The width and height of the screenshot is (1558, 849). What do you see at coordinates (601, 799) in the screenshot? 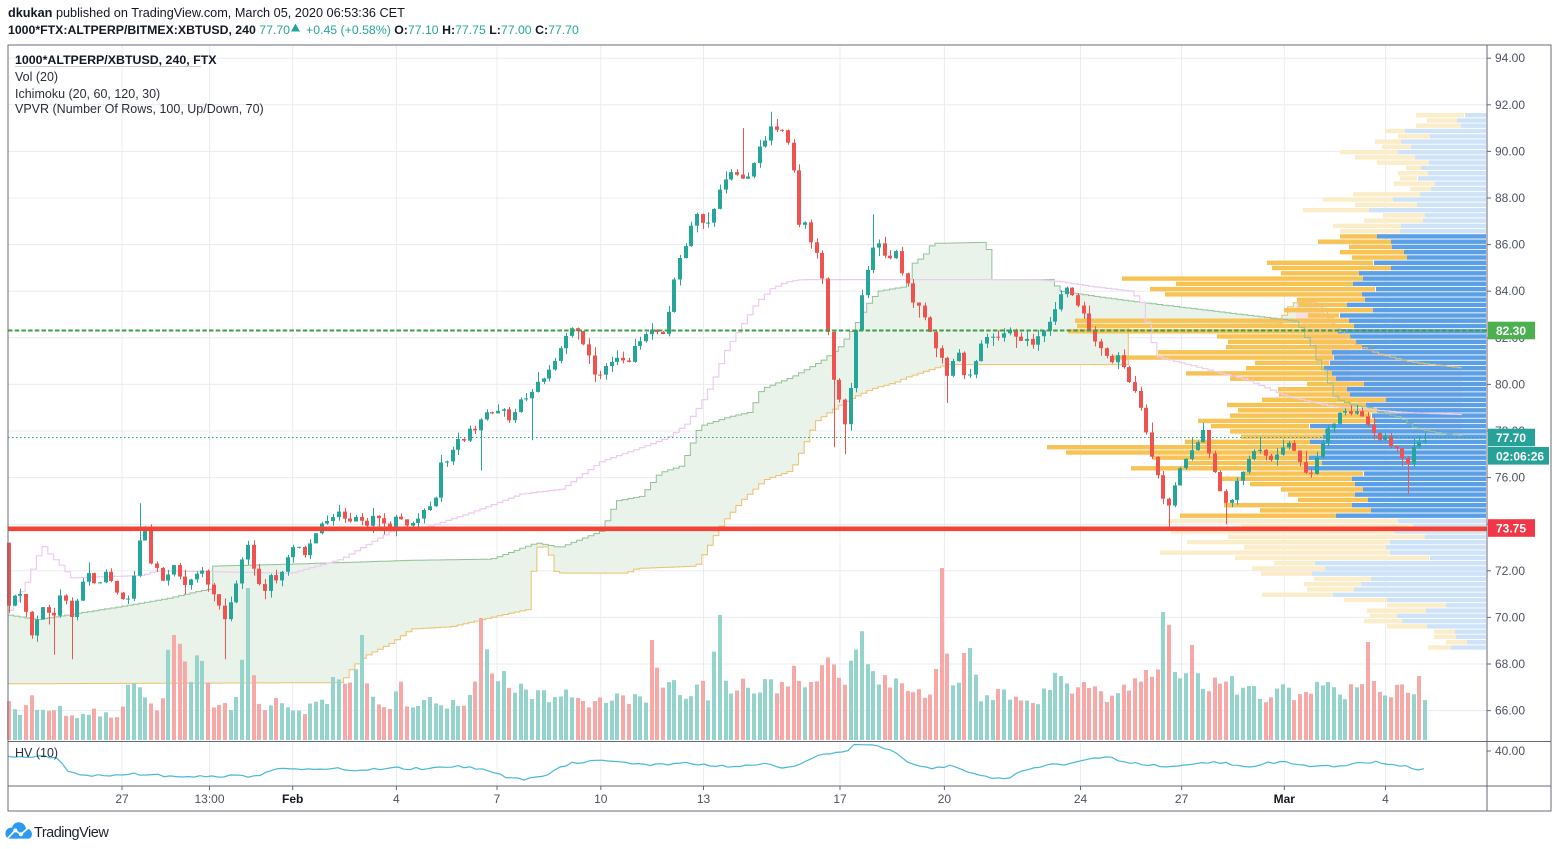
I see `svg-text: 10` at bounding box center [601, 799].